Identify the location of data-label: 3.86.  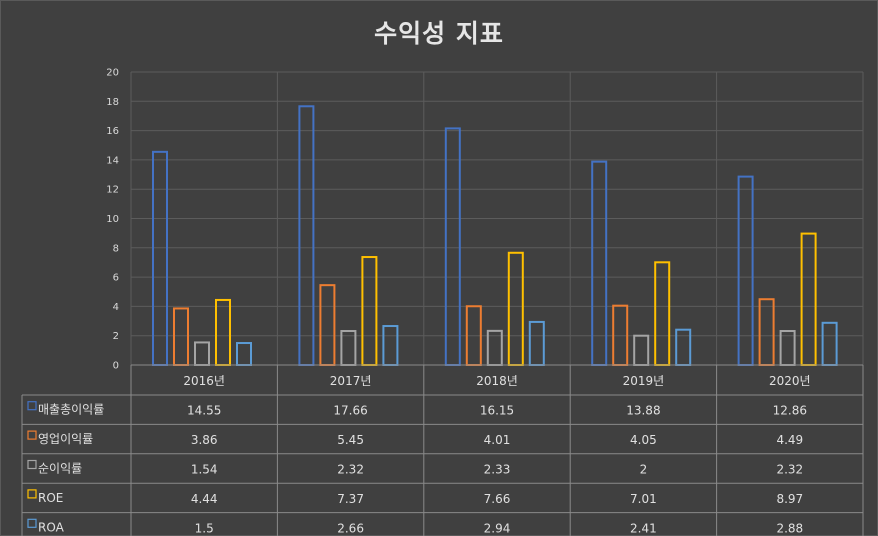
(204, 440).